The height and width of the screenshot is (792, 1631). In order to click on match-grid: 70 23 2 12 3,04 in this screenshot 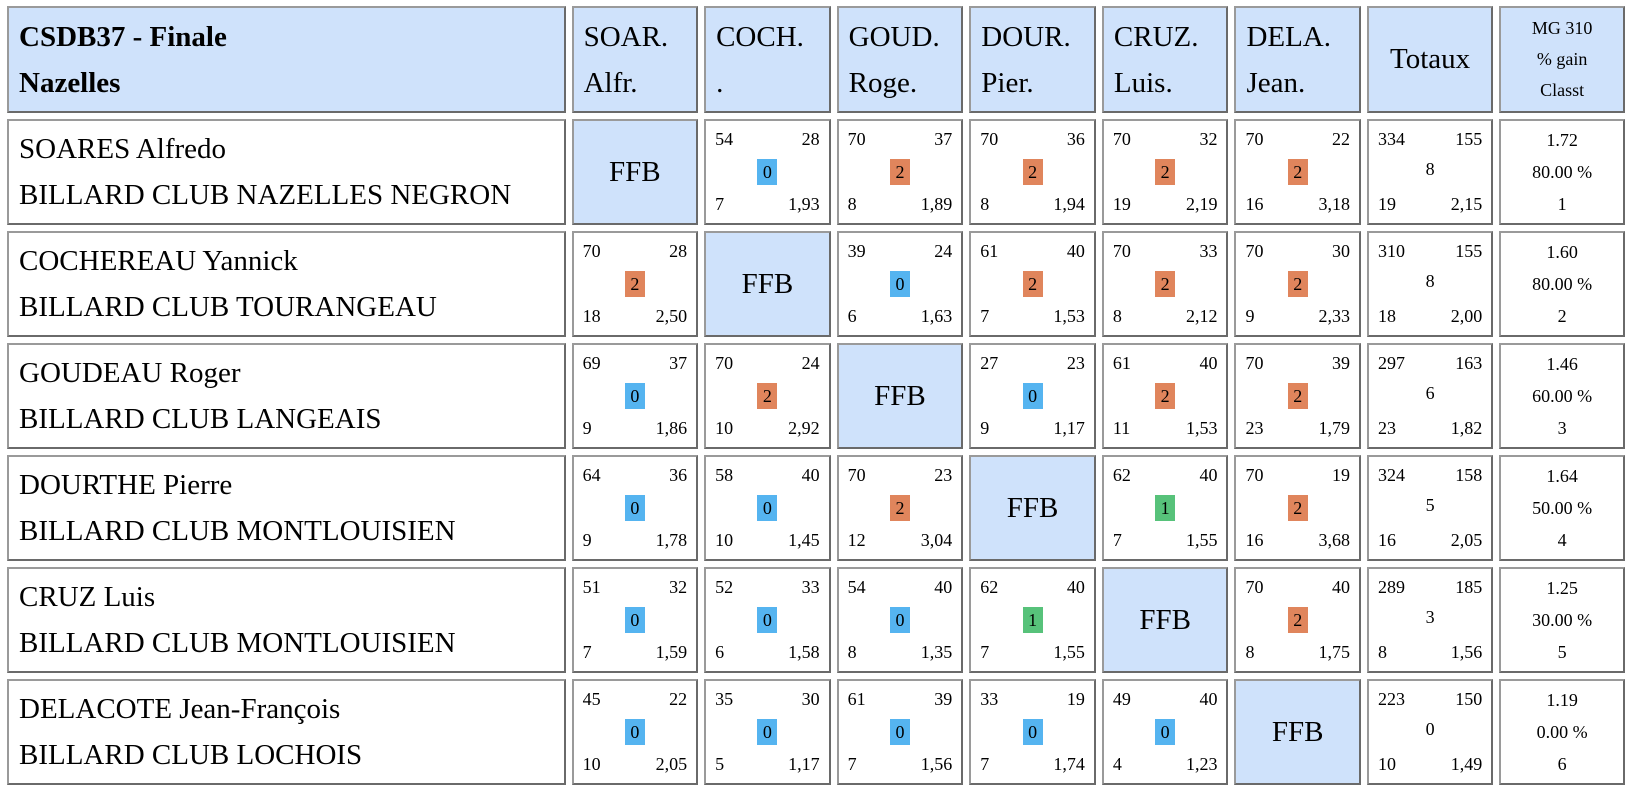, I will do `click(900, 508)`.